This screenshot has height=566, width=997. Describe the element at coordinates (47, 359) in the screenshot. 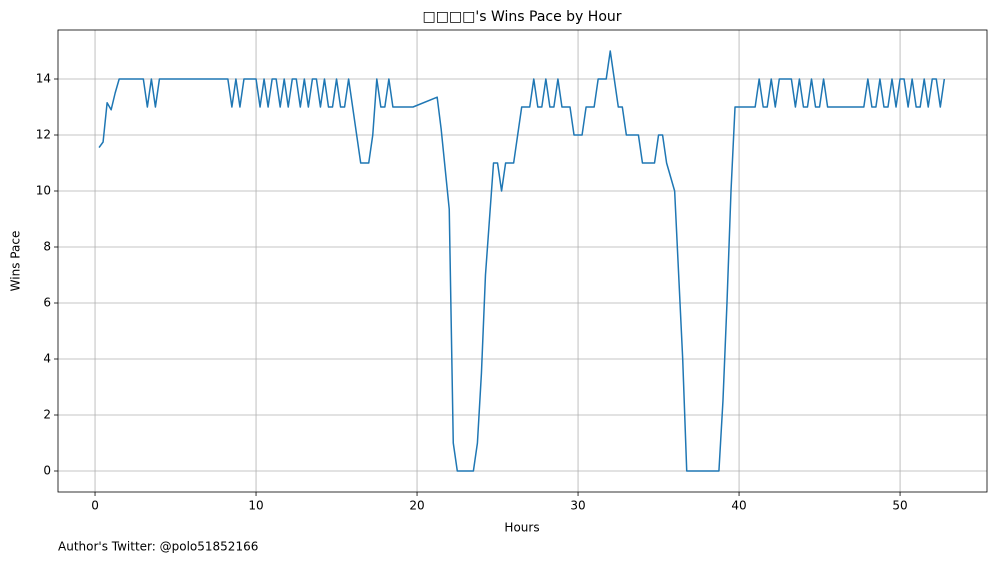

I see `y-tick-label: 4` at that location.